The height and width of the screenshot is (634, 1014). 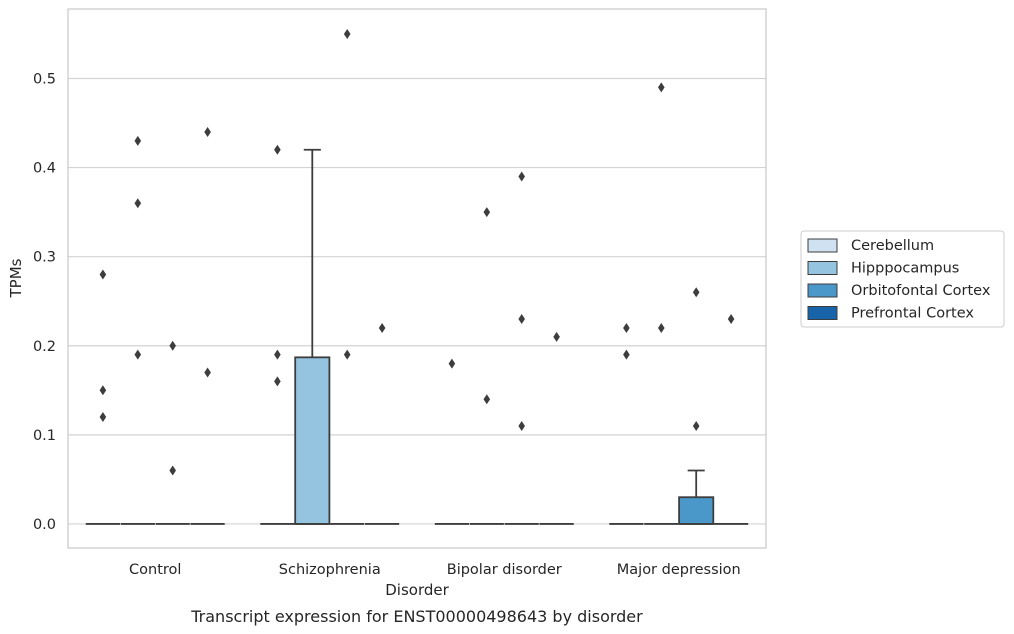 I want to click on legend-frame, so click(x=902, y=279).